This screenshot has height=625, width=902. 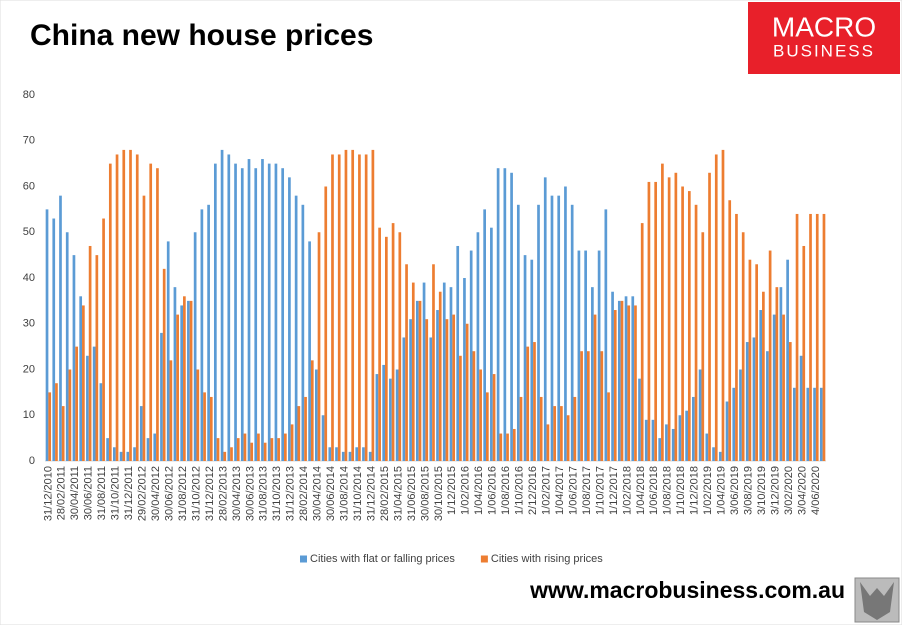 What do you see at coordinates (614, 490) in the screenshot?
I see `x-tick-label: 1/12/2017` at bounding box center [614, 490].